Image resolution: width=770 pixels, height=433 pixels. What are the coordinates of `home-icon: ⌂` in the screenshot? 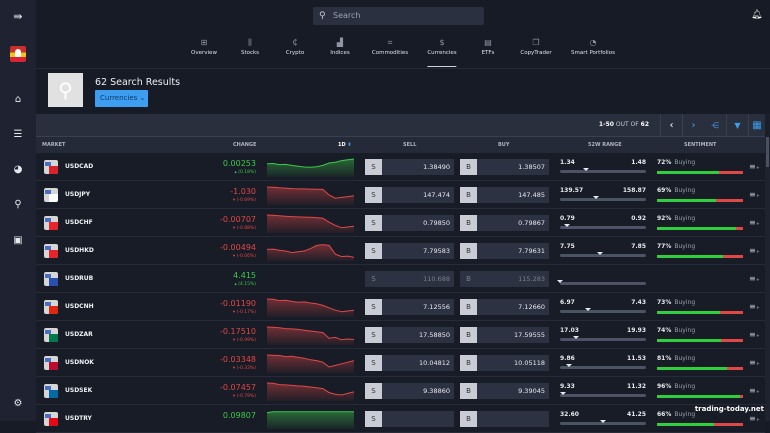 It's located at (18, 99).